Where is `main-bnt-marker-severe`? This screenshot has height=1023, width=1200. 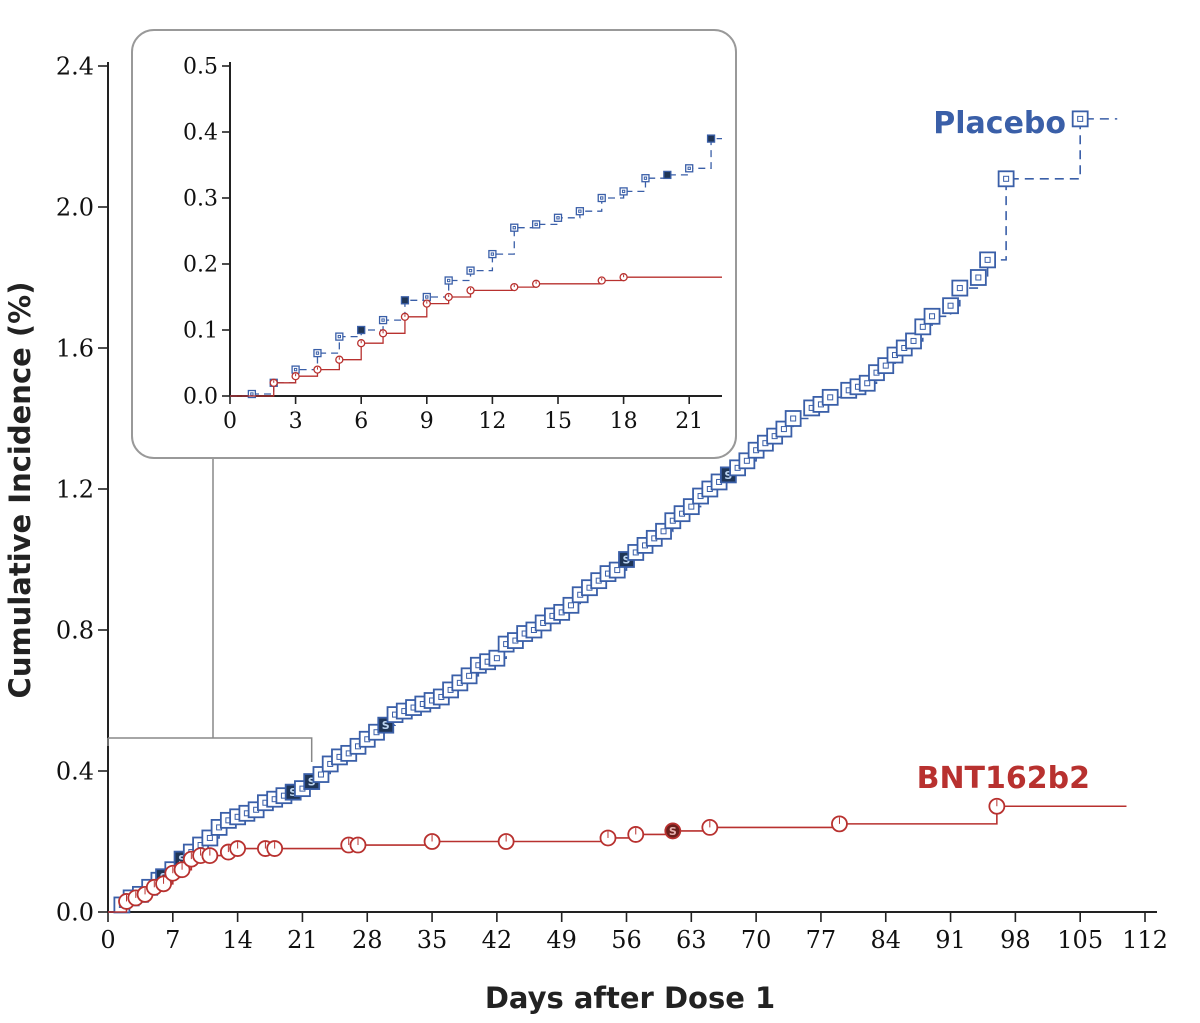
main-bnt-marker-severe is located at coordinates (673, 831).